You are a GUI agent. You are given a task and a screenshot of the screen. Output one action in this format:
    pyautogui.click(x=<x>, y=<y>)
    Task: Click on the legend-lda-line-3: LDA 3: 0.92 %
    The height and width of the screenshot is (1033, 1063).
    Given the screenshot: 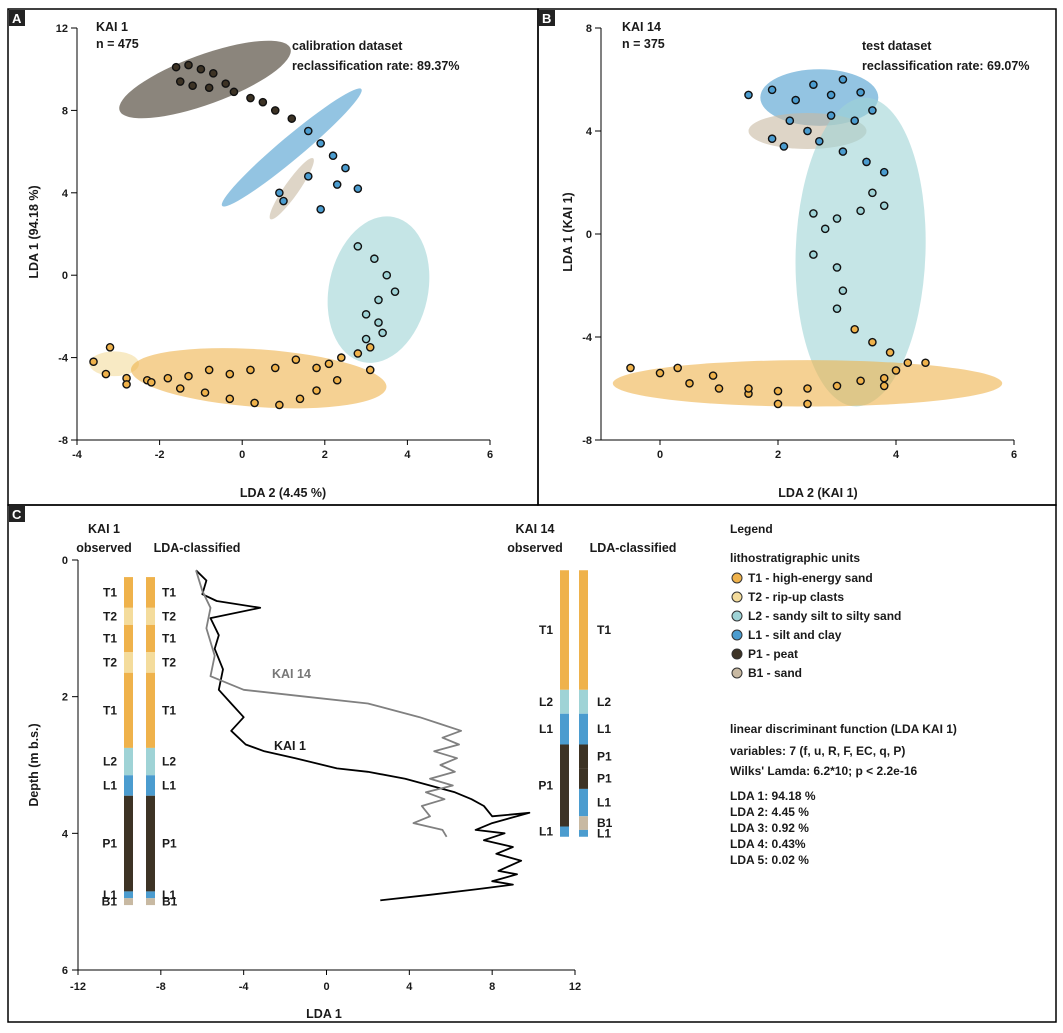 What is the action you would take?
    pyautogui.click(x=769, y=828)
    